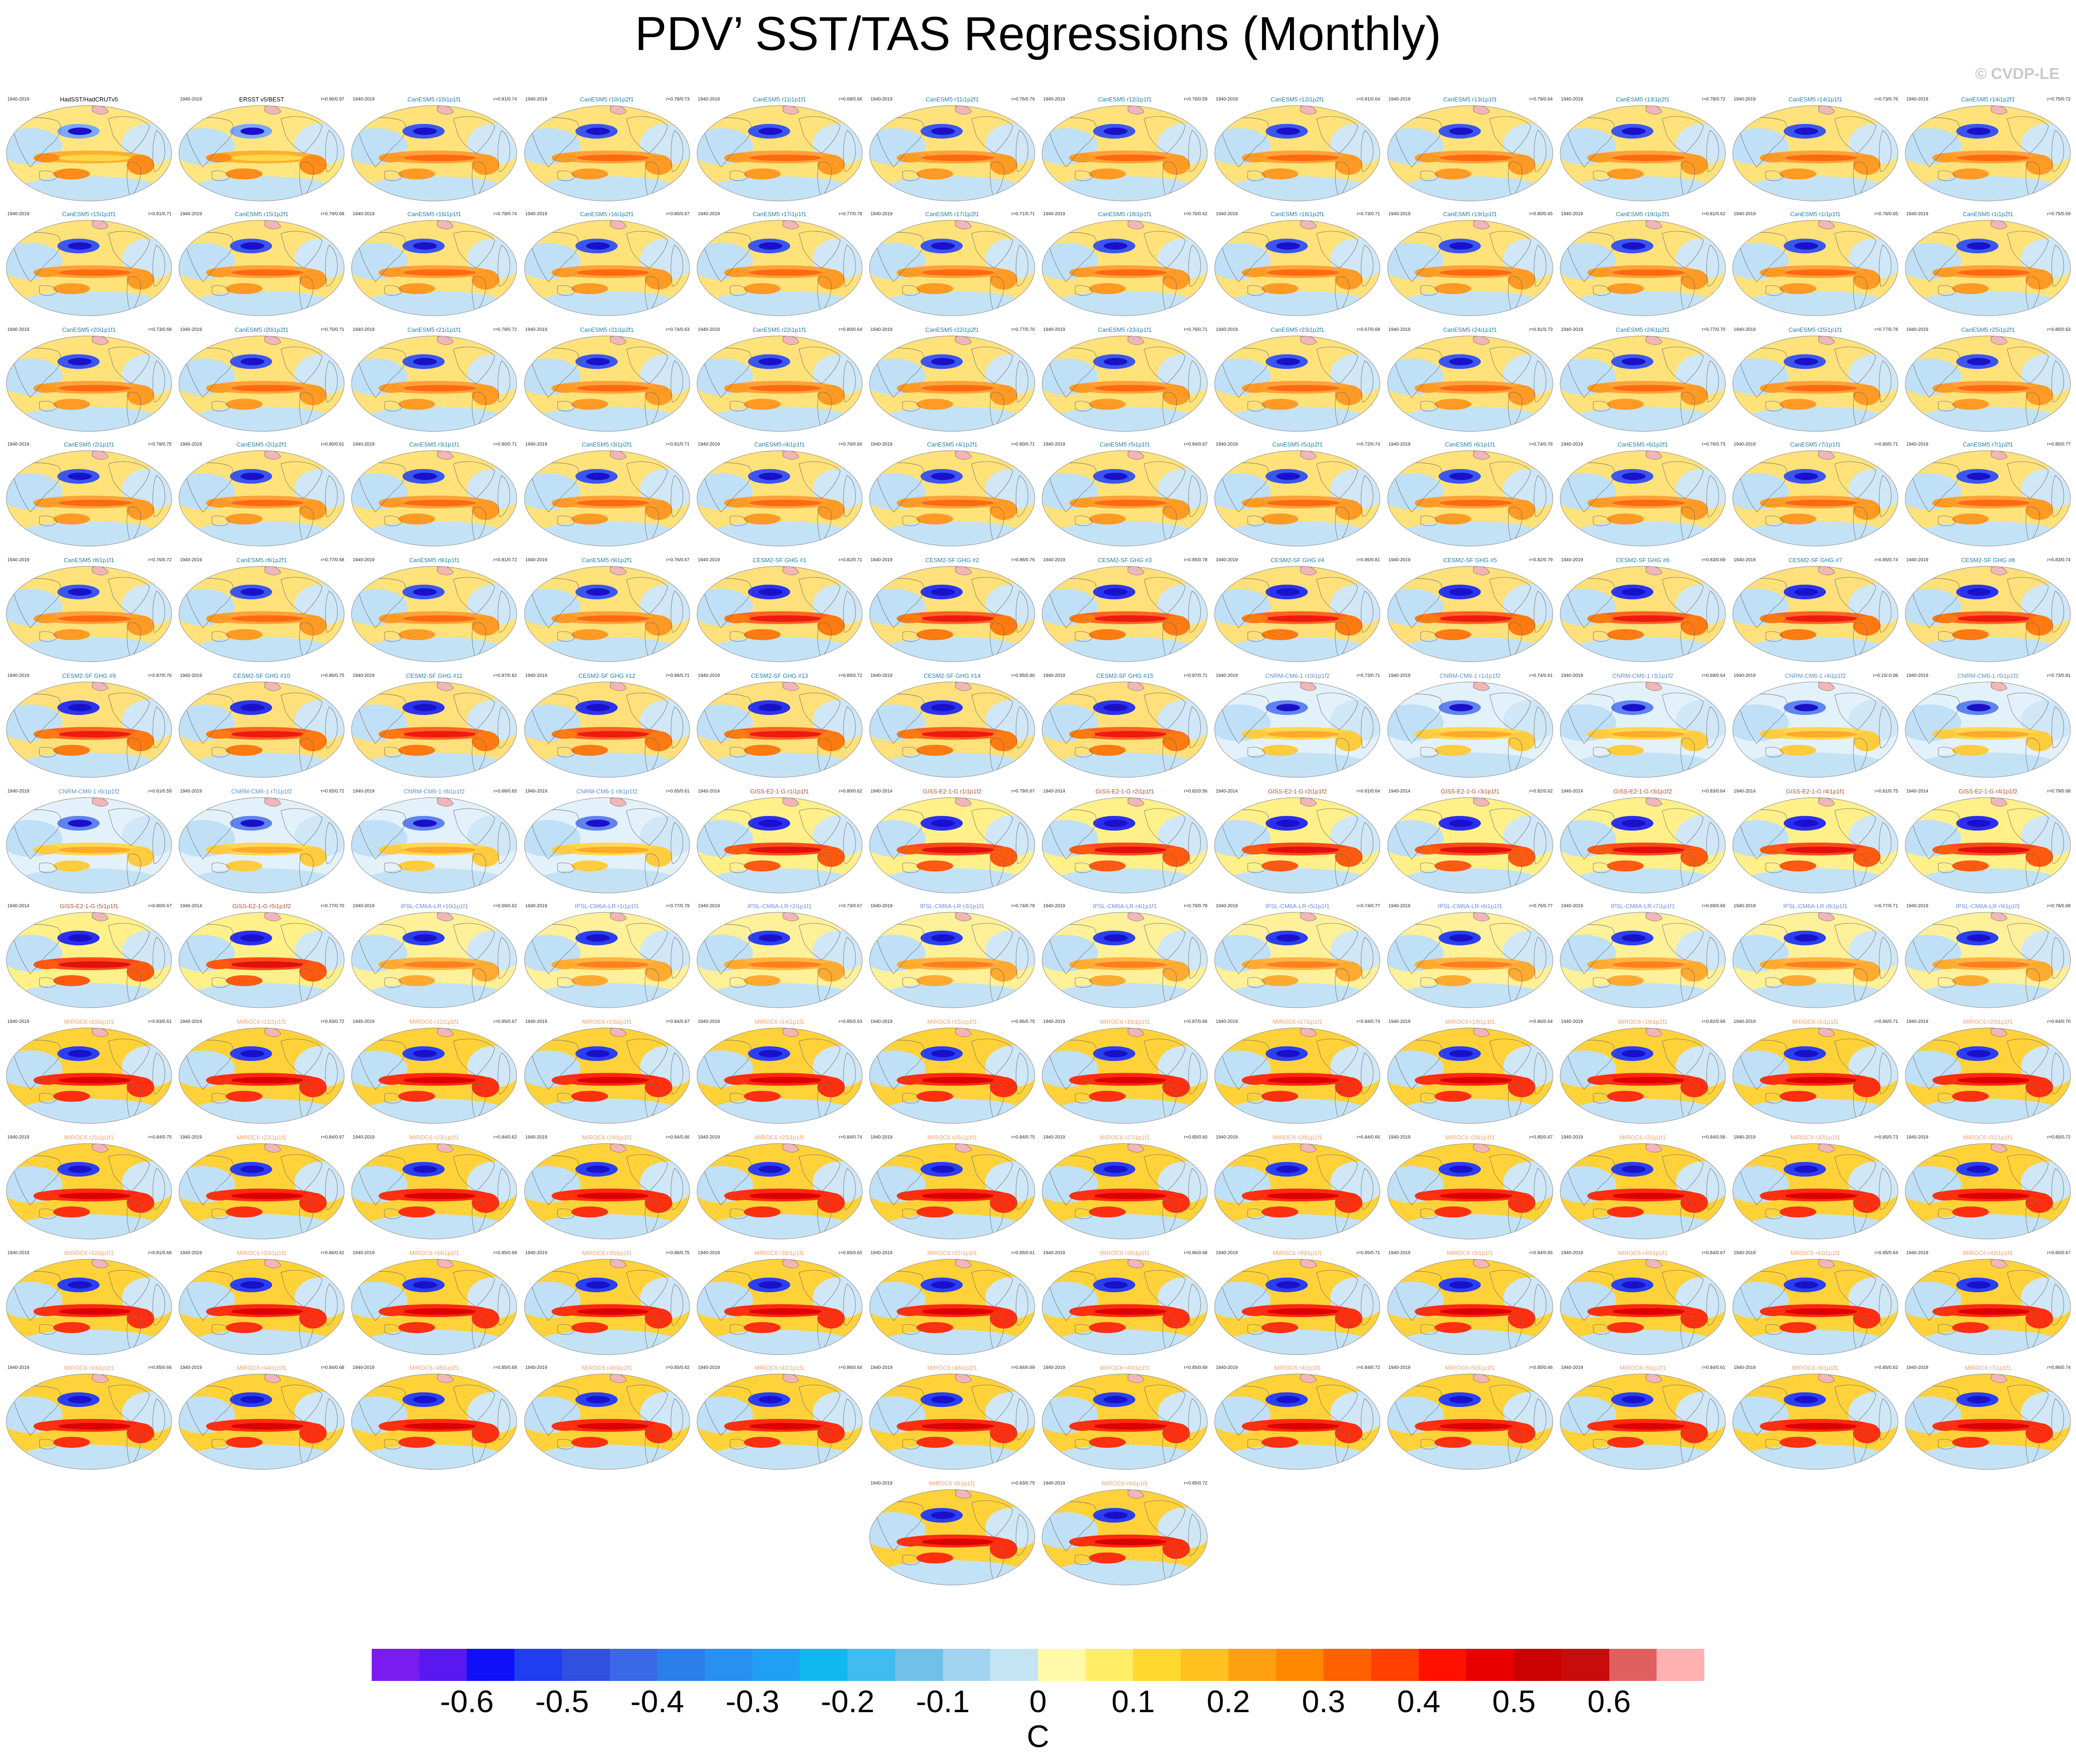  Describe the element at coordinates (850, 1253) in the screenshot. I see `panel-pattern-correlation: r=0.85/0.65` at that location.